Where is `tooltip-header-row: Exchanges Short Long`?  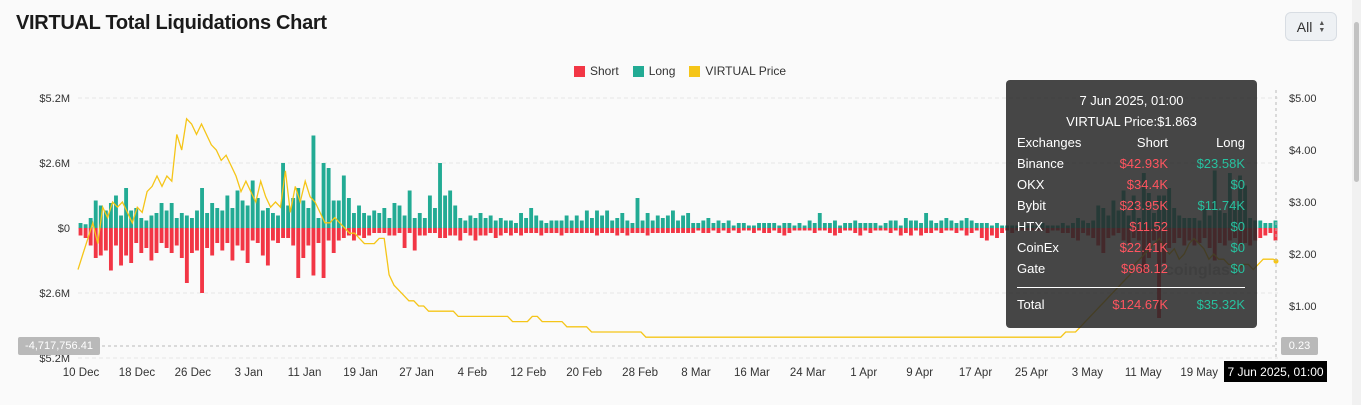 tooltip-header-row: Exchanges Short Long is located at coordinates (1131, 145).